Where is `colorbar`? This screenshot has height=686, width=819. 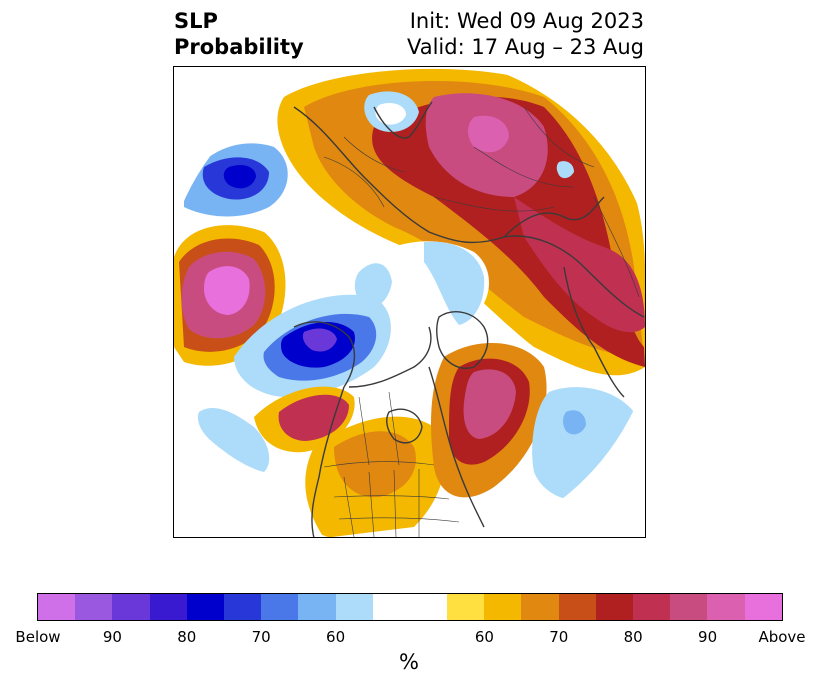
colorbar is located at coordinates (410, 607).